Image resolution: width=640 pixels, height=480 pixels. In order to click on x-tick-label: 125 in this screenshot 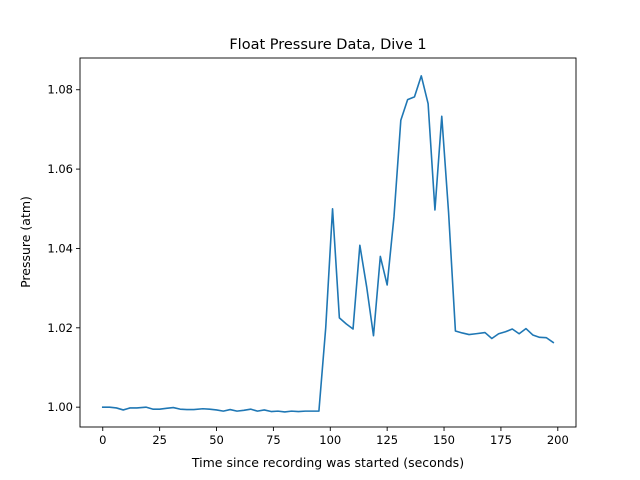, I will do `click(387, 440)`.